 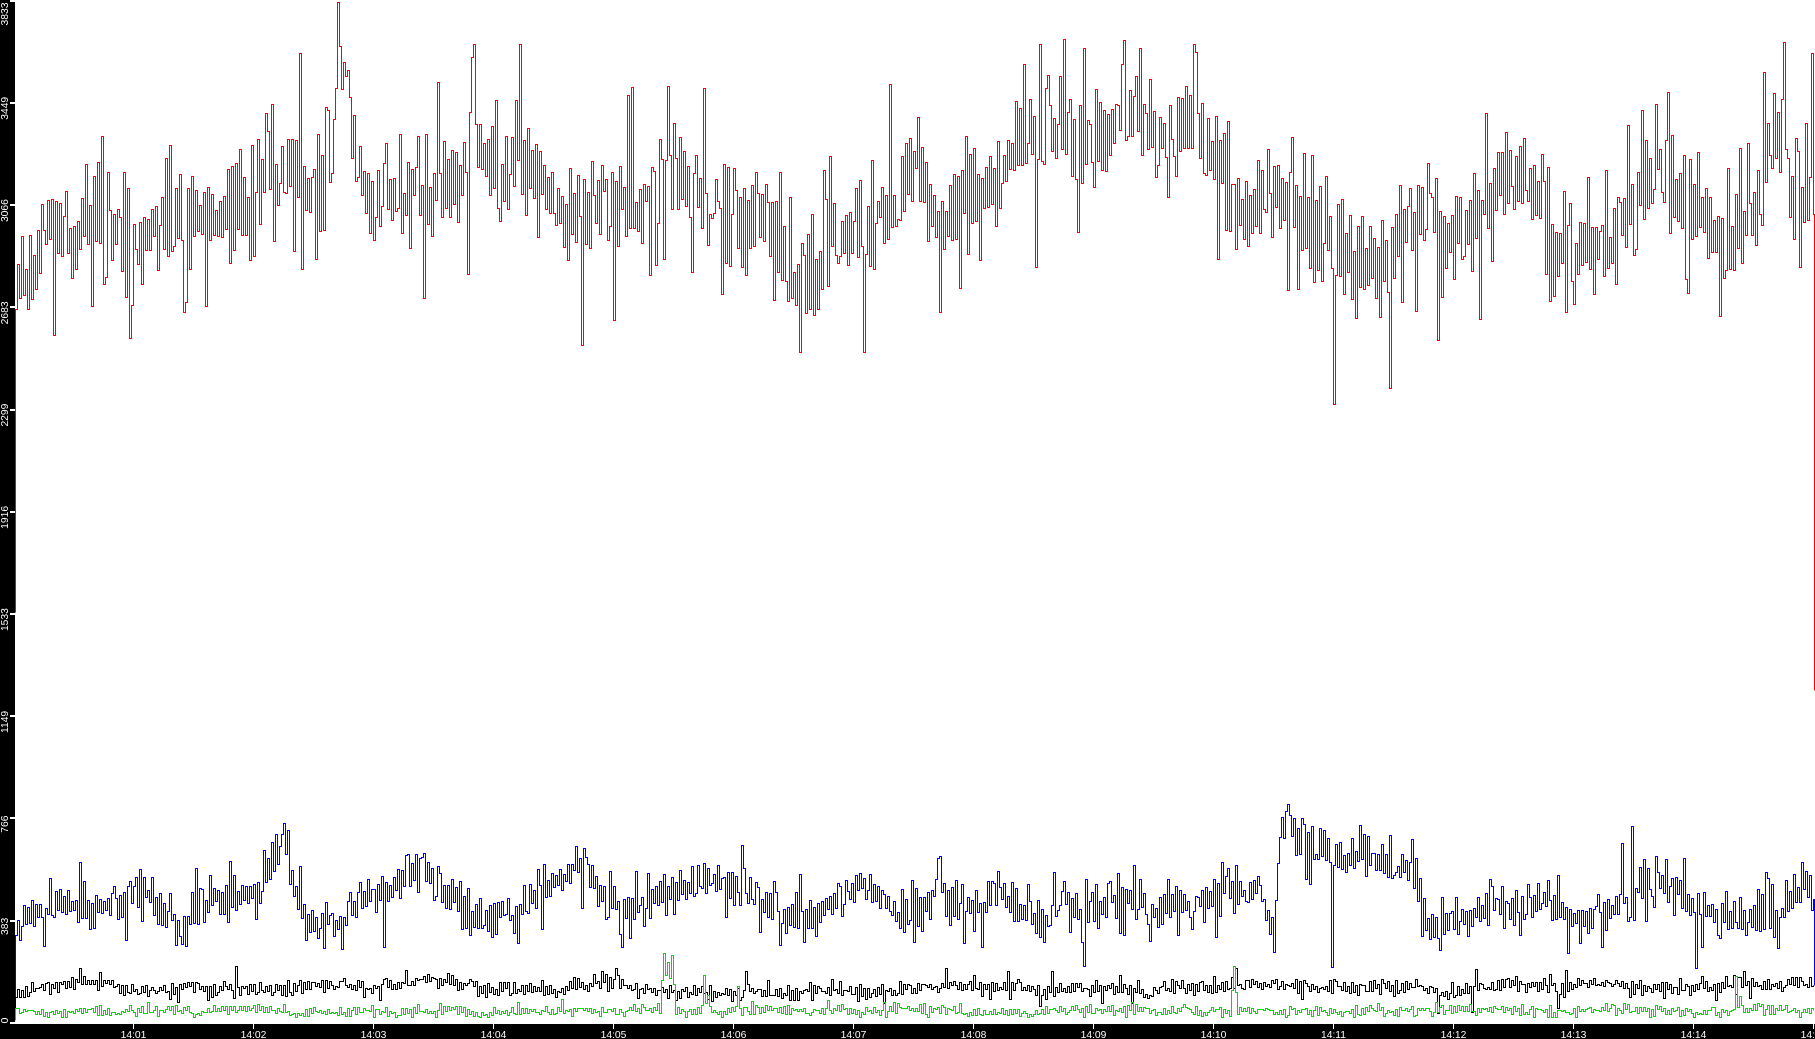 I want to click on svg-text: 14:15, so click(x=1808, y=1034).